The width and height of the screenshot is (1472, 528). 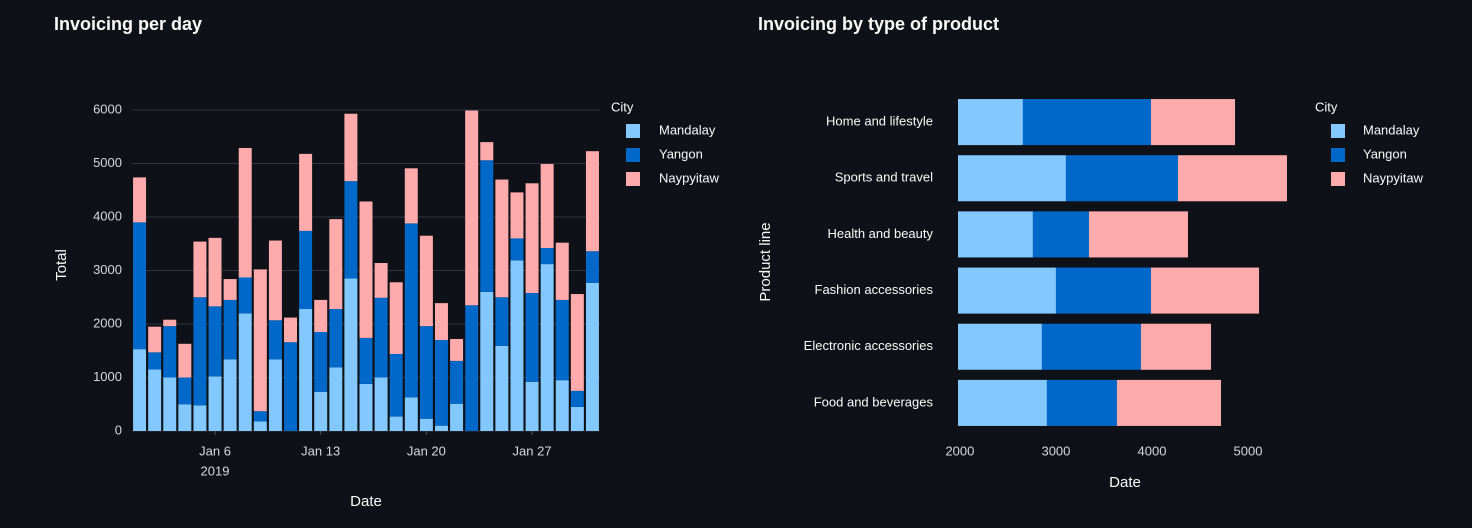 What do you see at coordinates (874, 401) in the screenshot?
I see `y-tick-label: Food and beverages` at bounding box center [874, 401].